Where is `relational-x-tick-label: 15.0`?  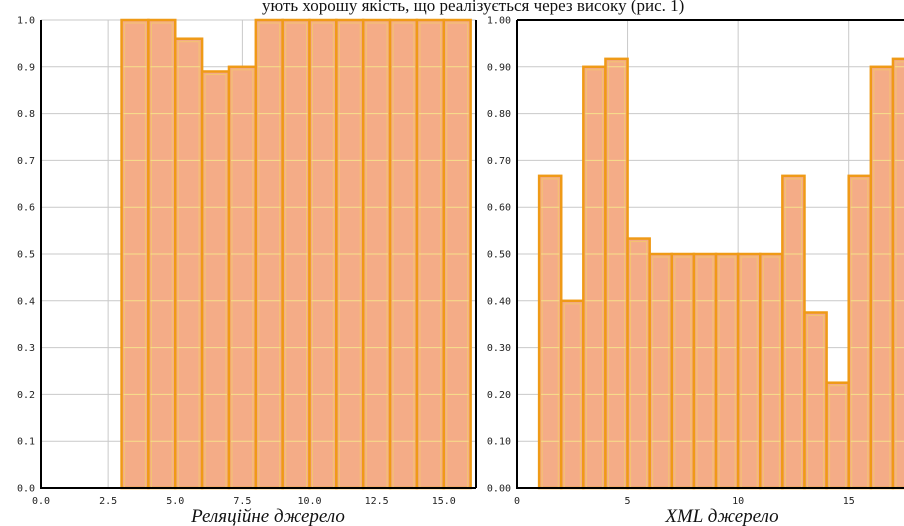
relational-x-tick-label: 15.0 is located at coordinates (444, 501).